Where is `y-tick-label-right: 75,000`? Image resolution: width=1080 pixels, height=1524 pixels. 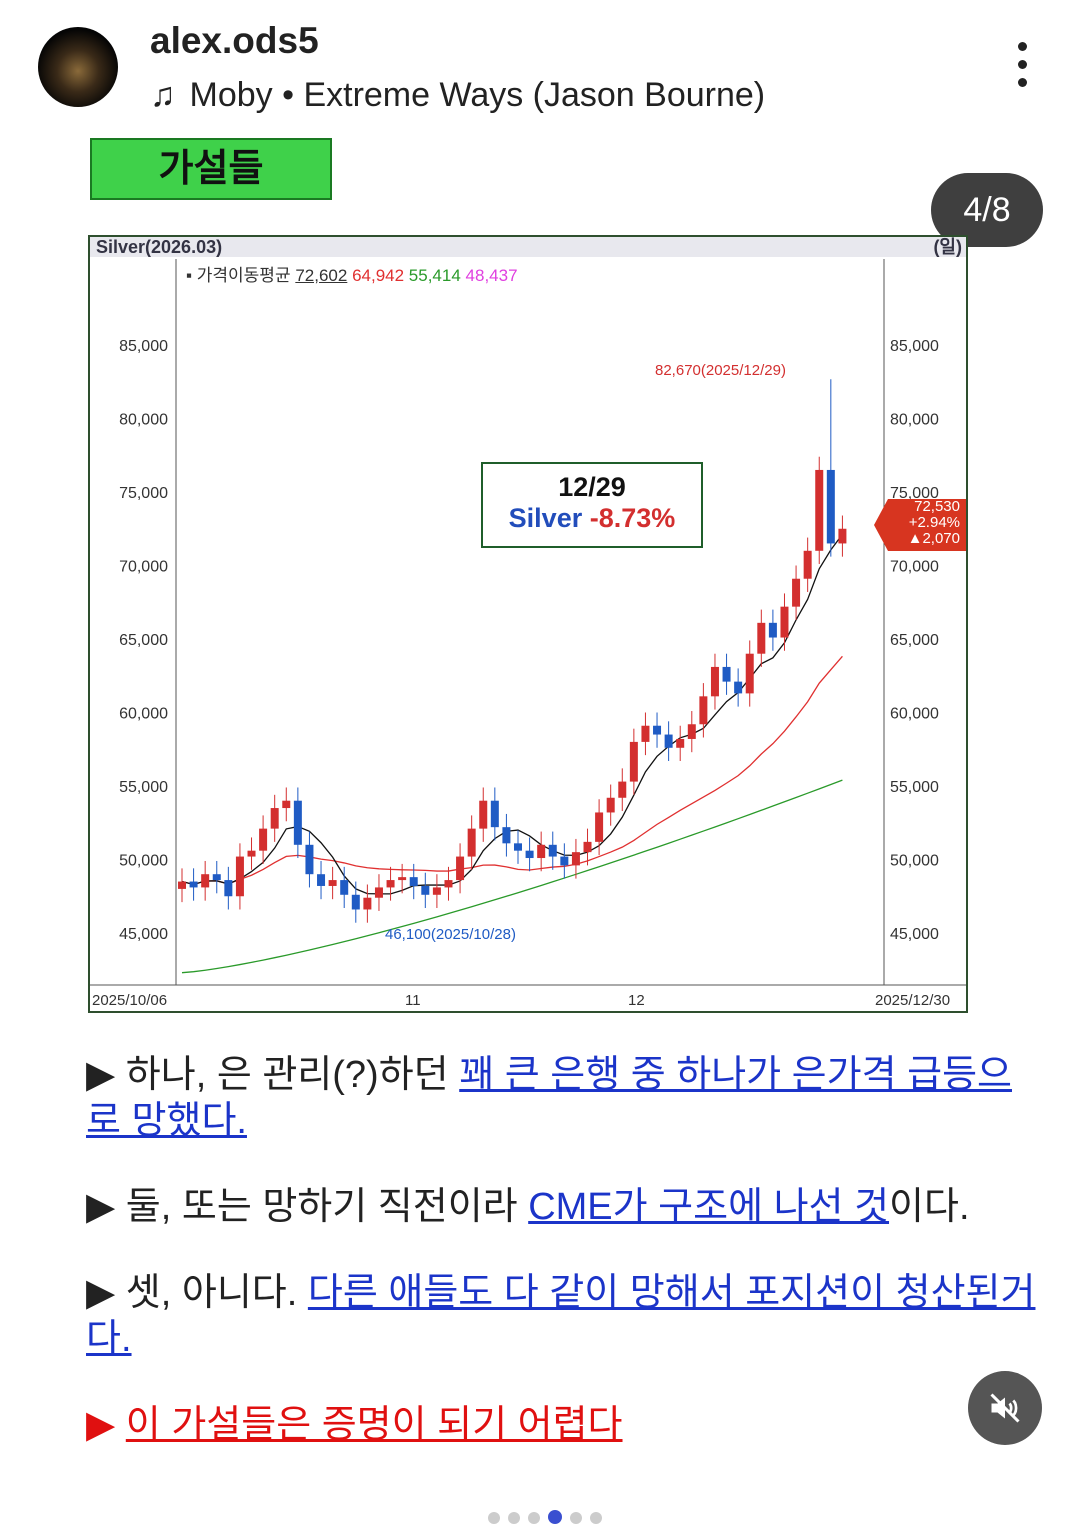 y-tick-label-right: 75,000 is located at coordinates (914, 493).